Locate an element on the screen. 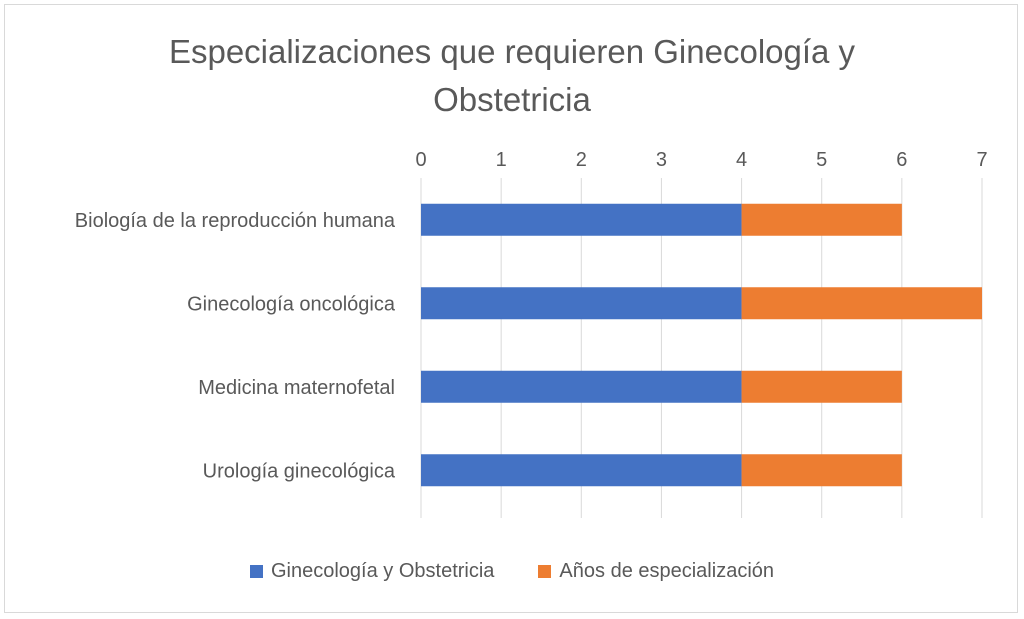 This screenshot has width=1024, height=619. category-label-1: Ginecología oncológica is located at coordinates (291, 304).